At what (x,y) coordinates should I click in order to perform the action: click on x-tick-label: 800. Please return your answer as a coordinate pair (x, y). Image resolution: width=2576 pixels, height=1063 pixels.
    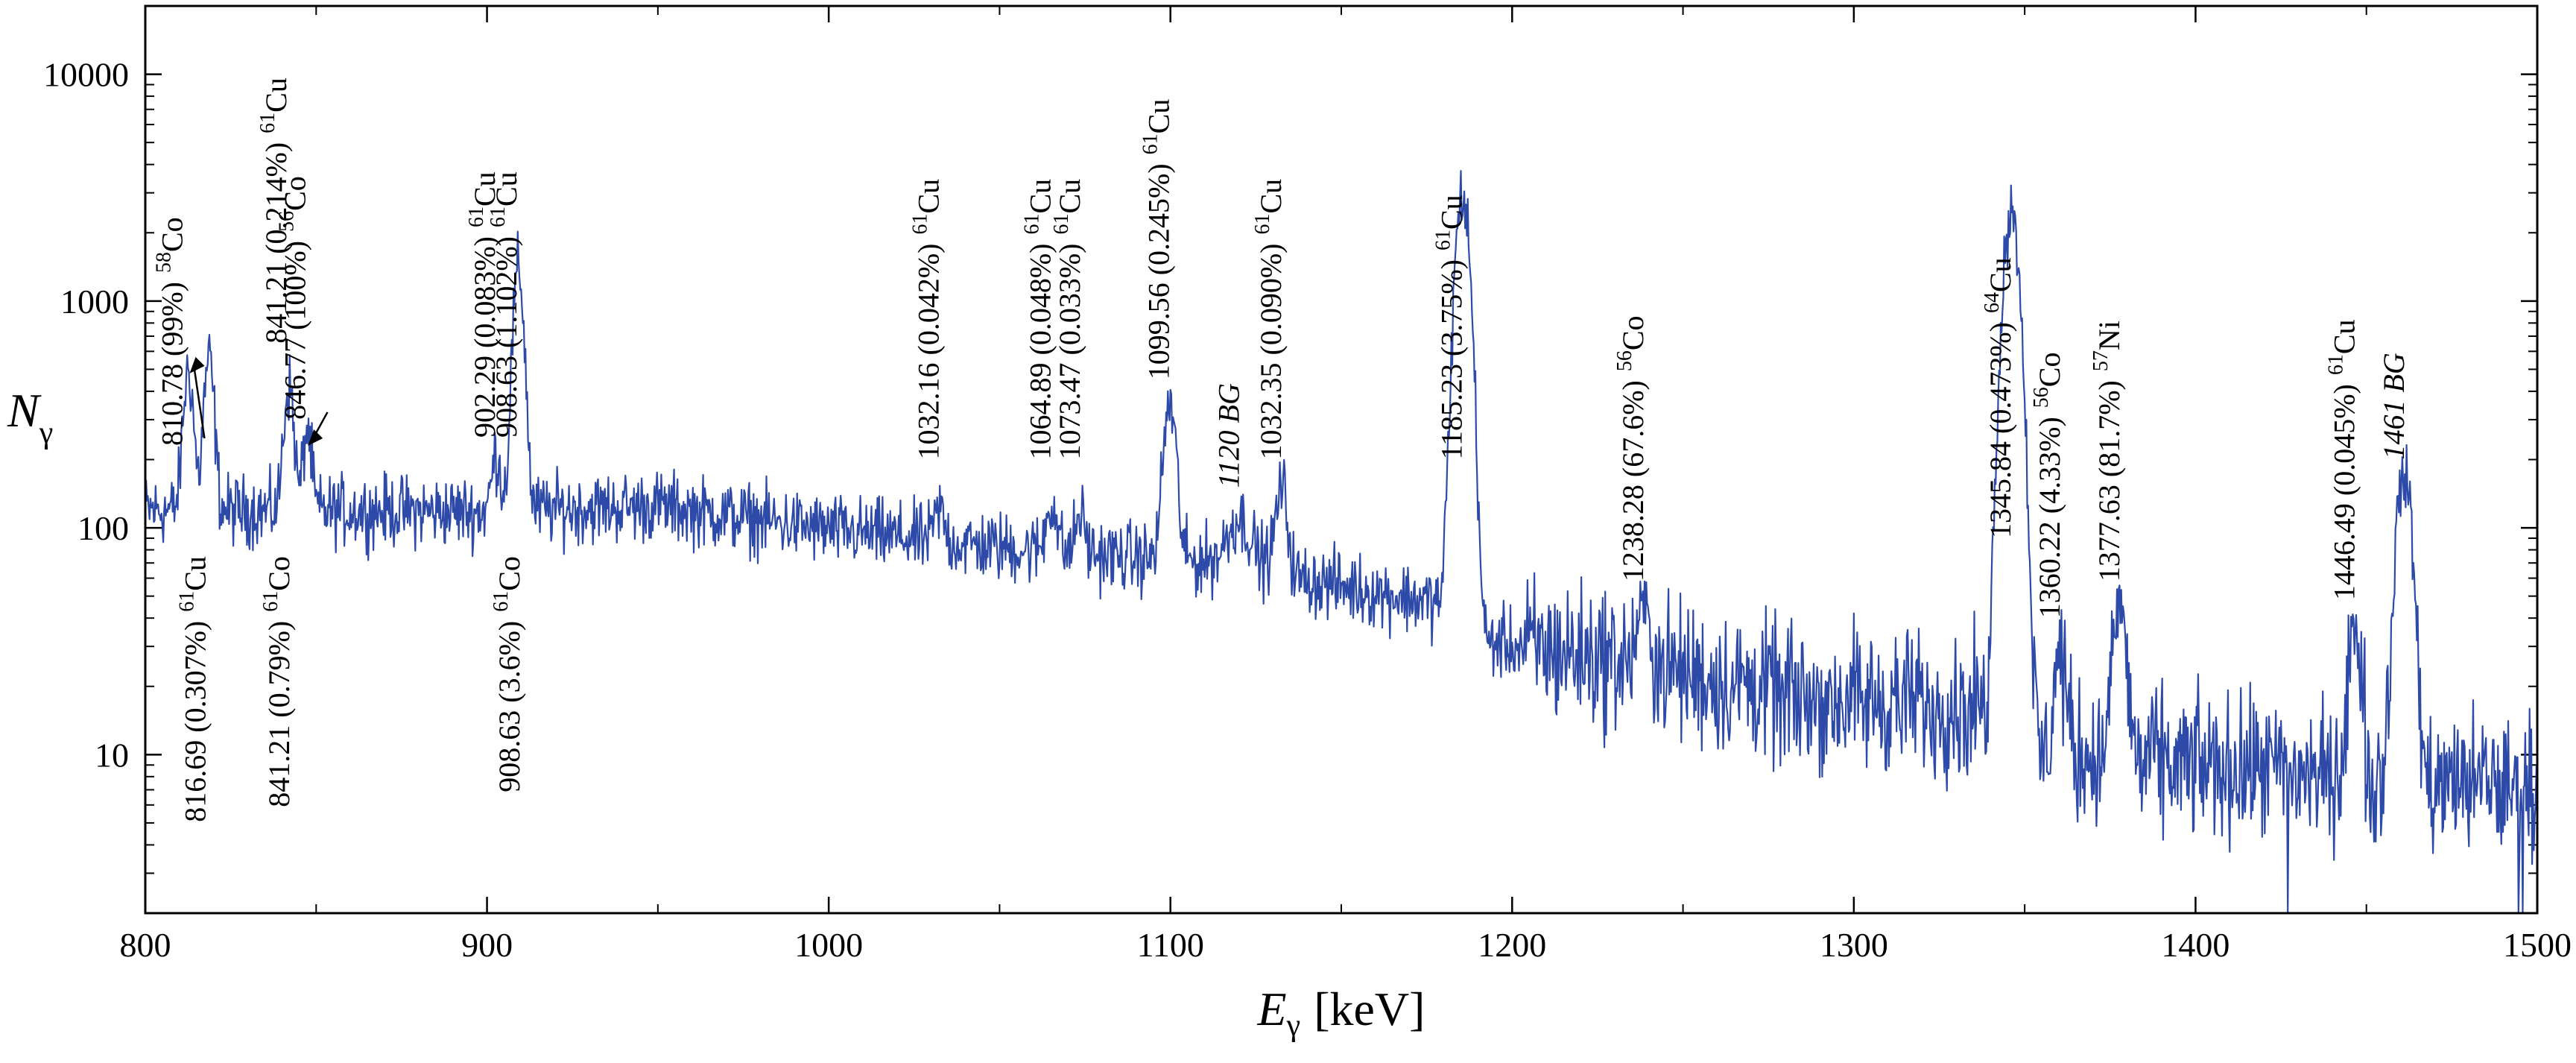
    Looking at the image, I should click on (145, 945).